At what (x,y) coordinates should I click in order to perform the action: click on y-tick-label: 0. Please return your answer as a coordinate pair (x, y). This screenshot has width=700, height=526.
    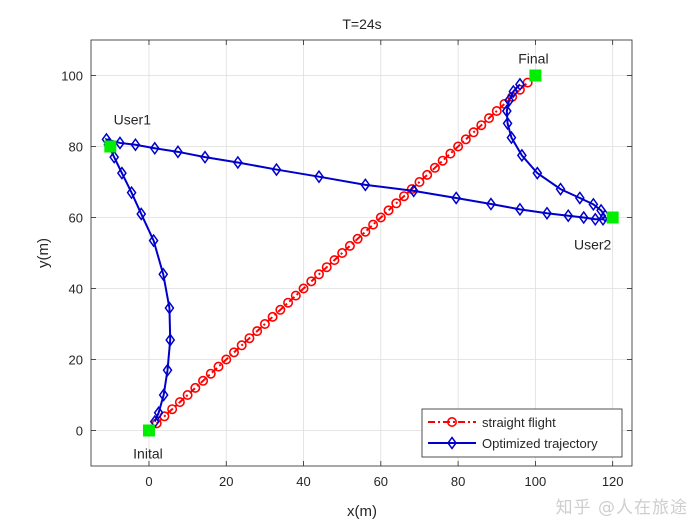
    Looking at the image, I should click on (79, 431).